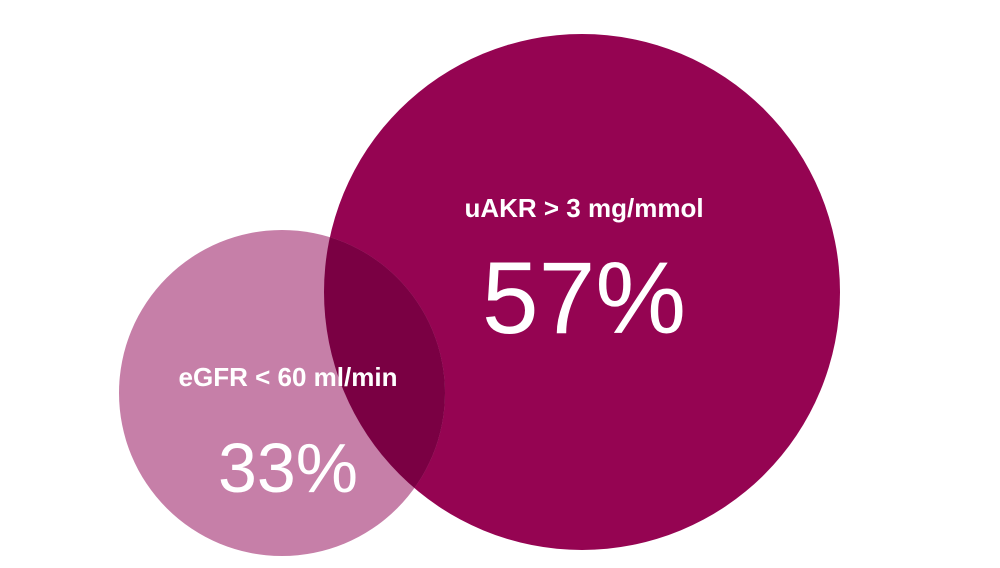 This screenshot has height=568, width=1000. I want to click on egfr-value: 33%, so click(288, 468).